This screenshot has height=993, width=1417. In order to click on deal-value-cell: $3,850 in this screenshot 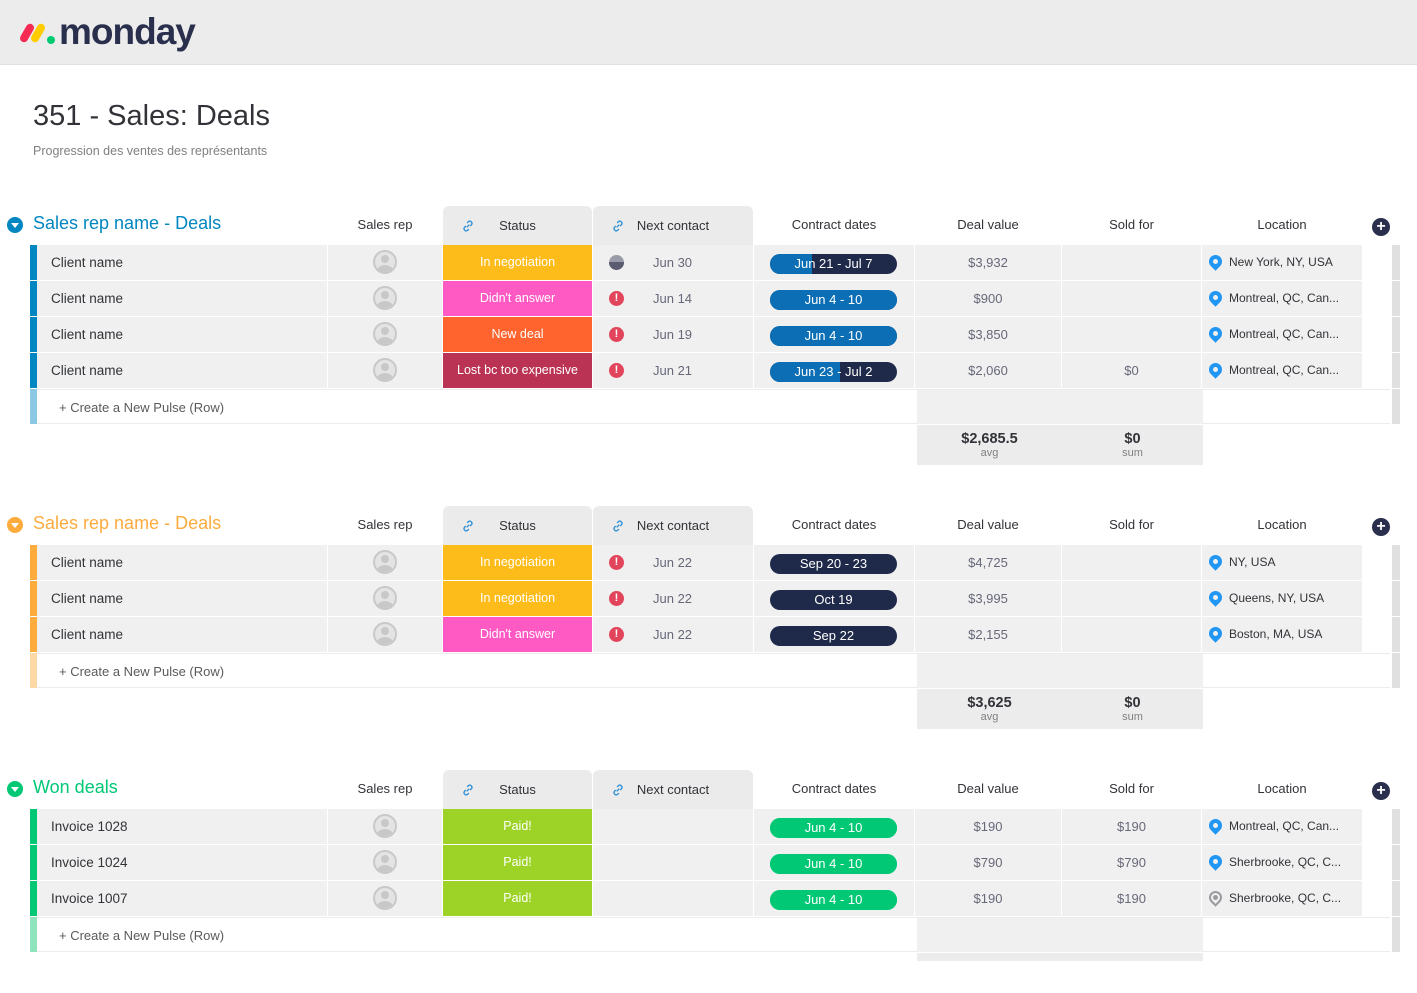, I will do `click(988, 334)`.